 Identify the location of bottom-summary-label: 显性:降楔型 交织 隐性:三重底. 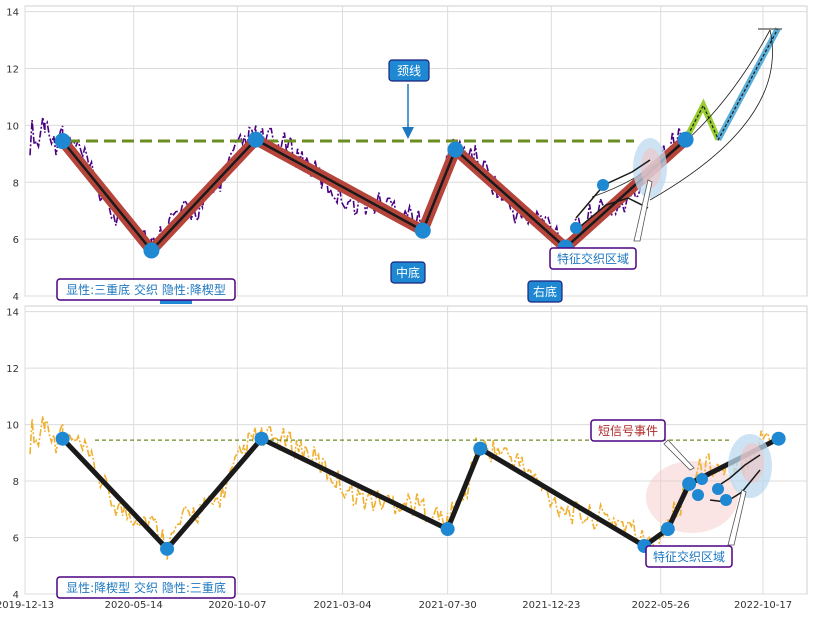
(146, 587).